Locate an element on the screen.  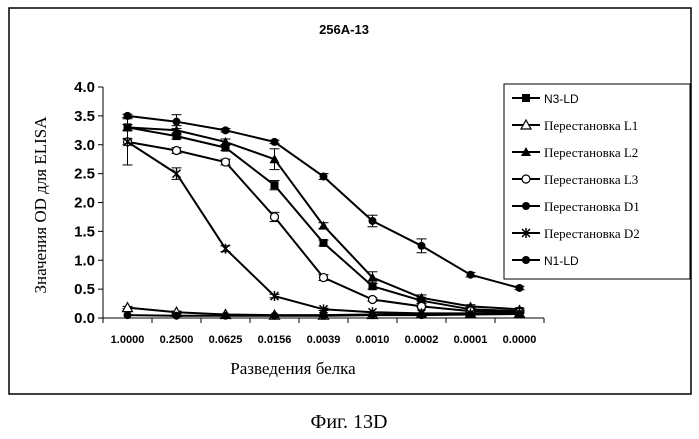
y-tick-label: 4.0 is located at coordinates (84, 87).